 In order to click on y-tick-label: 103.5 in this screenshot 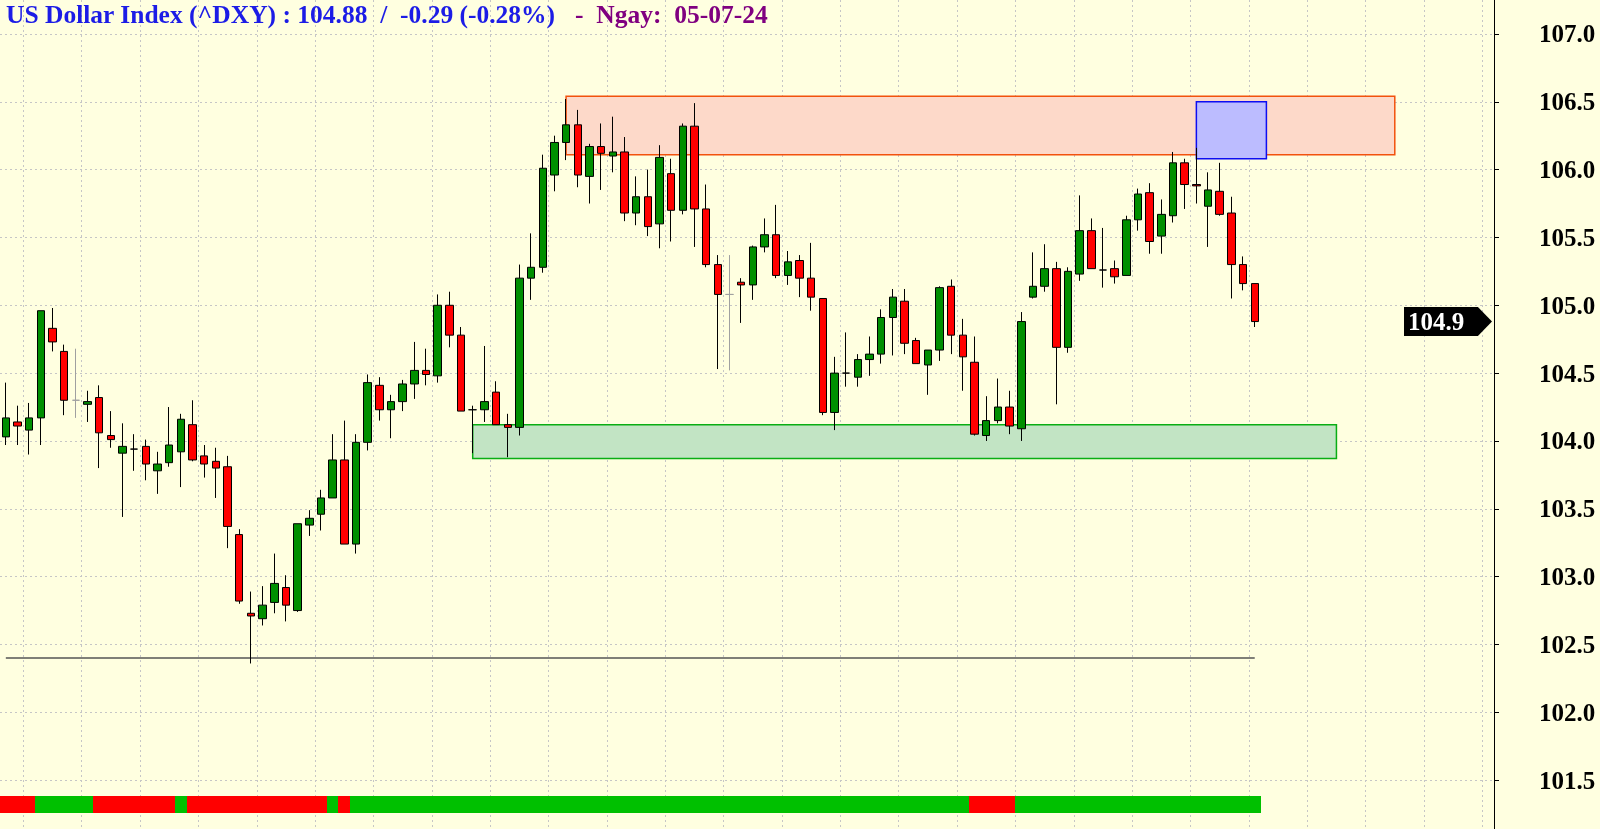, I will do `click(1567, 509)`.